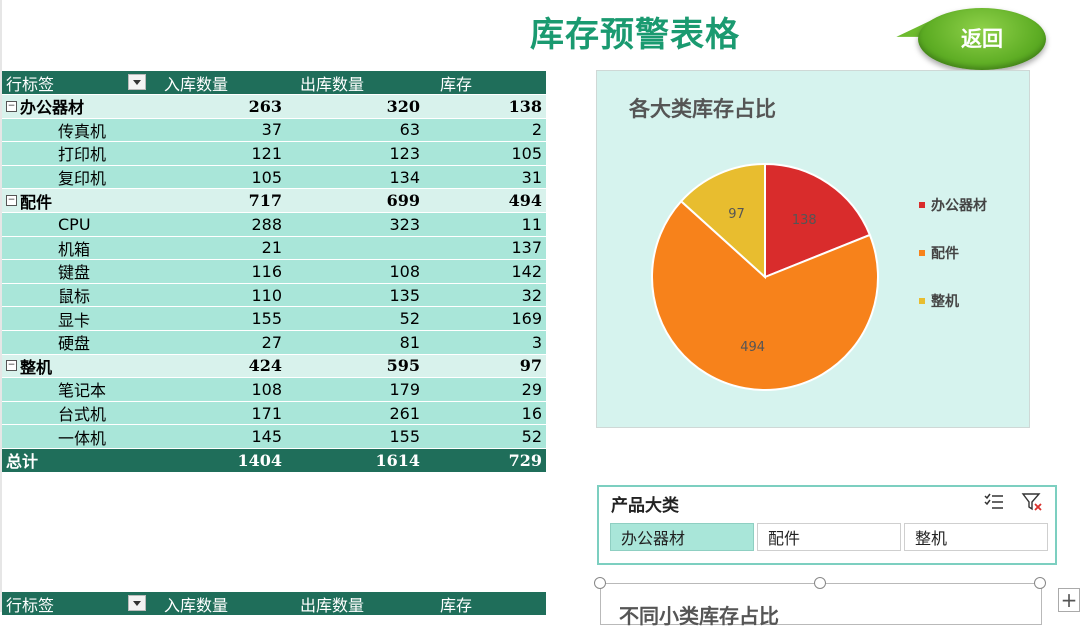  What do you see at coordinates (1069, 600) in the screenshot?
I see `add-sheet-button: +` at bounding box center [1069, 600].